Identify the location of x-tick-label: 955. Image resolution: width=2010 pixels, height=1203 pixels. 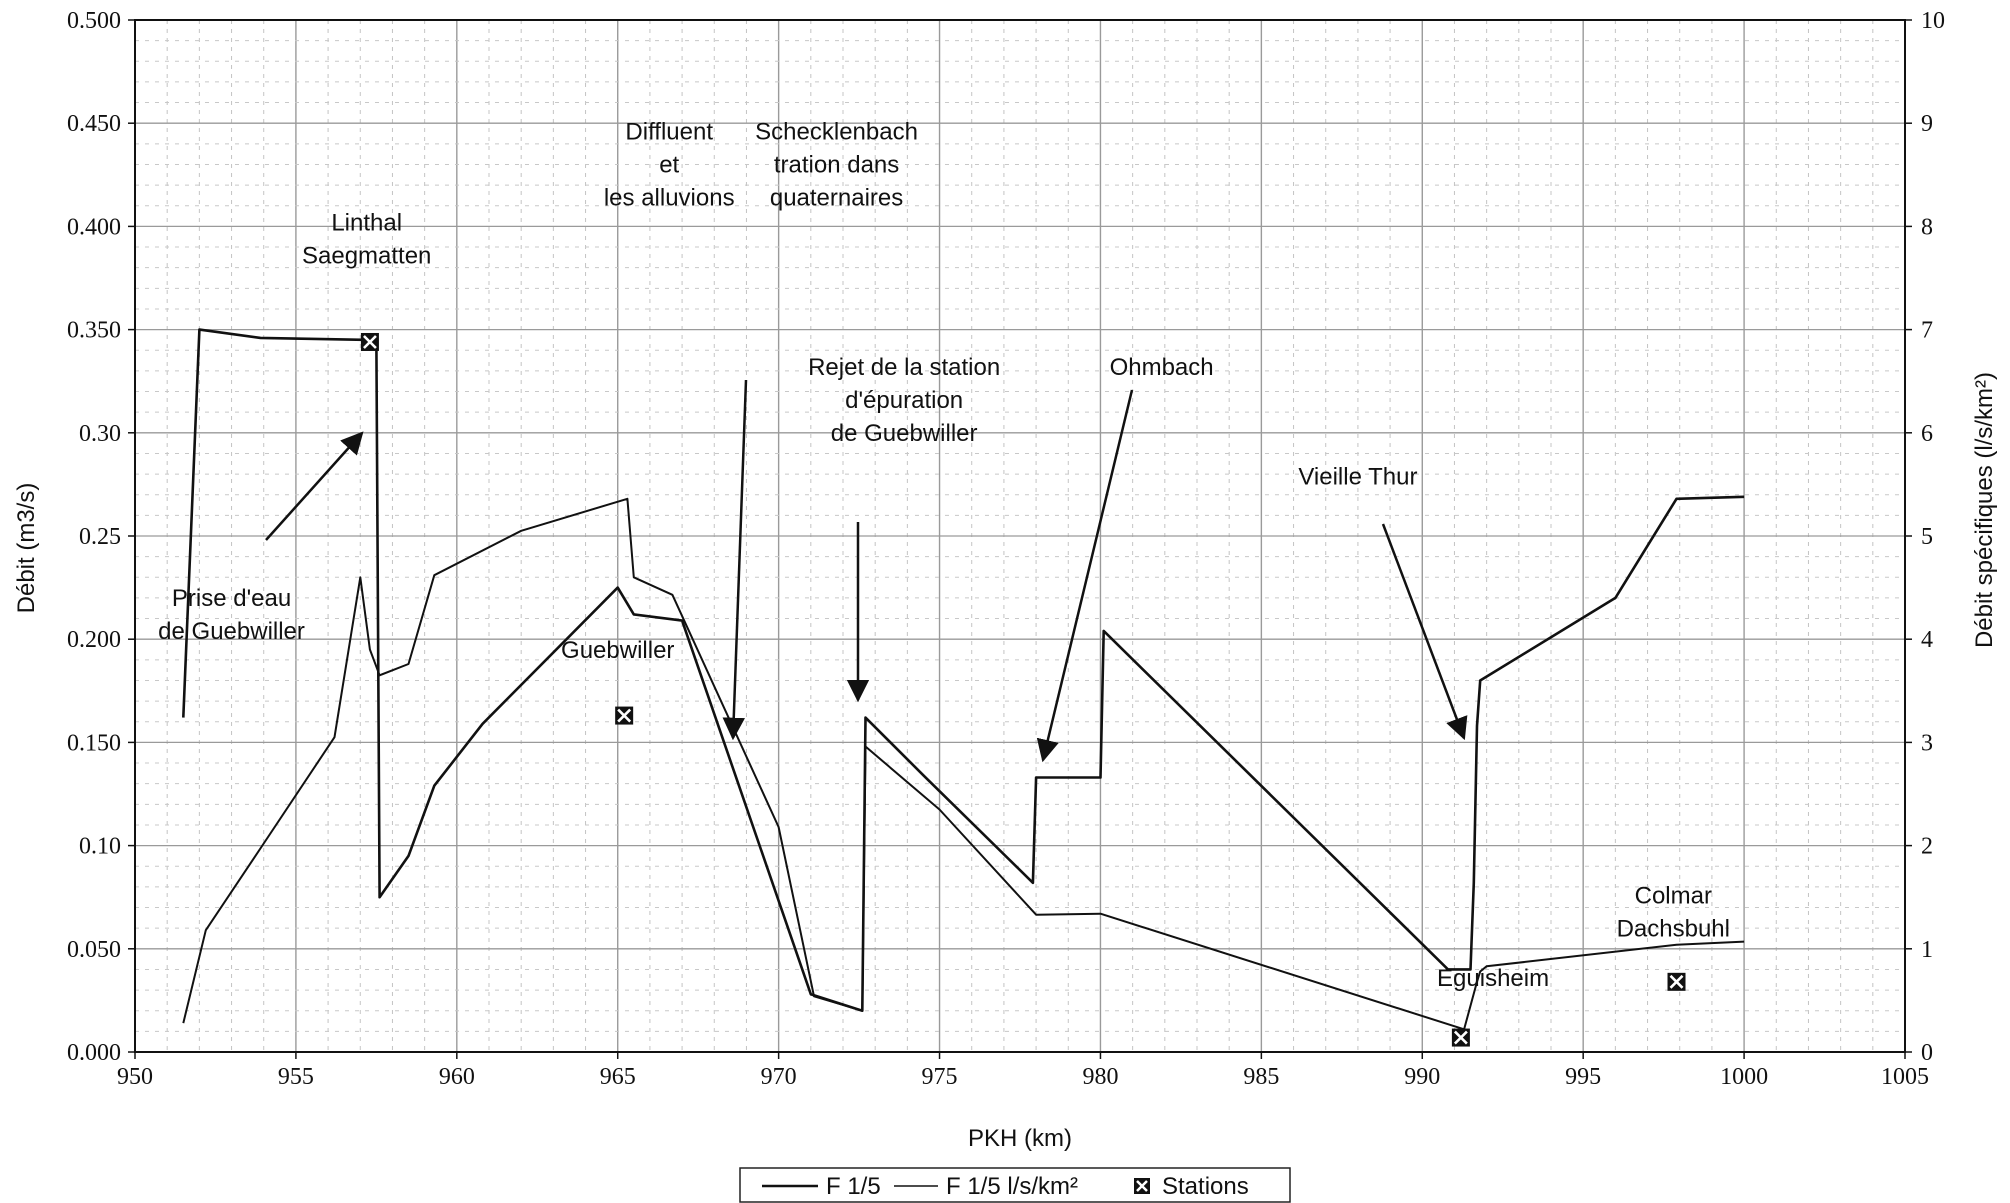
(296, 1077).